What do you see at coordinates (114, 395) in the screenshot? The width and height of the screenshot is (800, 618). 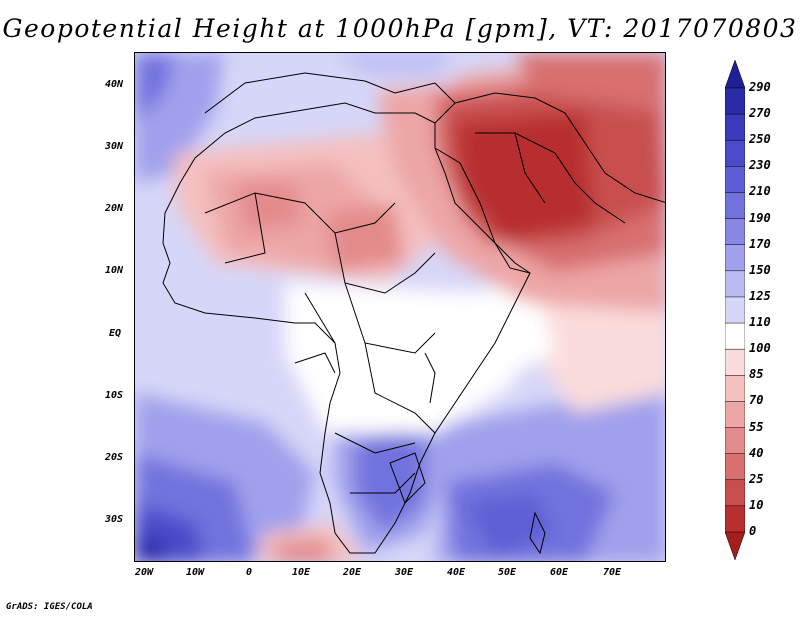 I see `lat-label: 10S` at bounding box center [114, 395].